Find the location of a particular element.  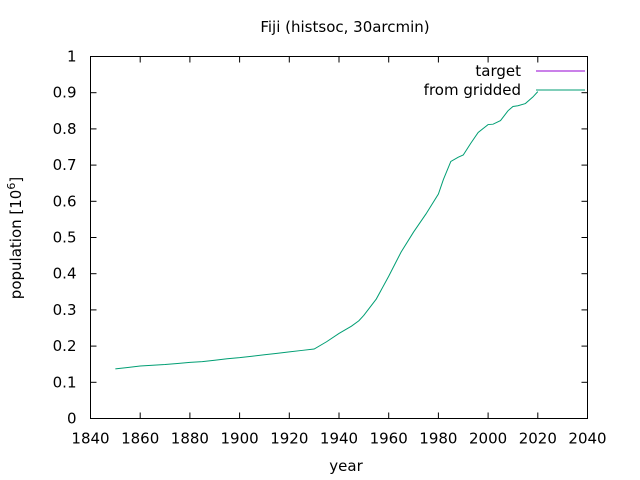

y-axis-label-main: population [10 is located at coordinates (16, 245).